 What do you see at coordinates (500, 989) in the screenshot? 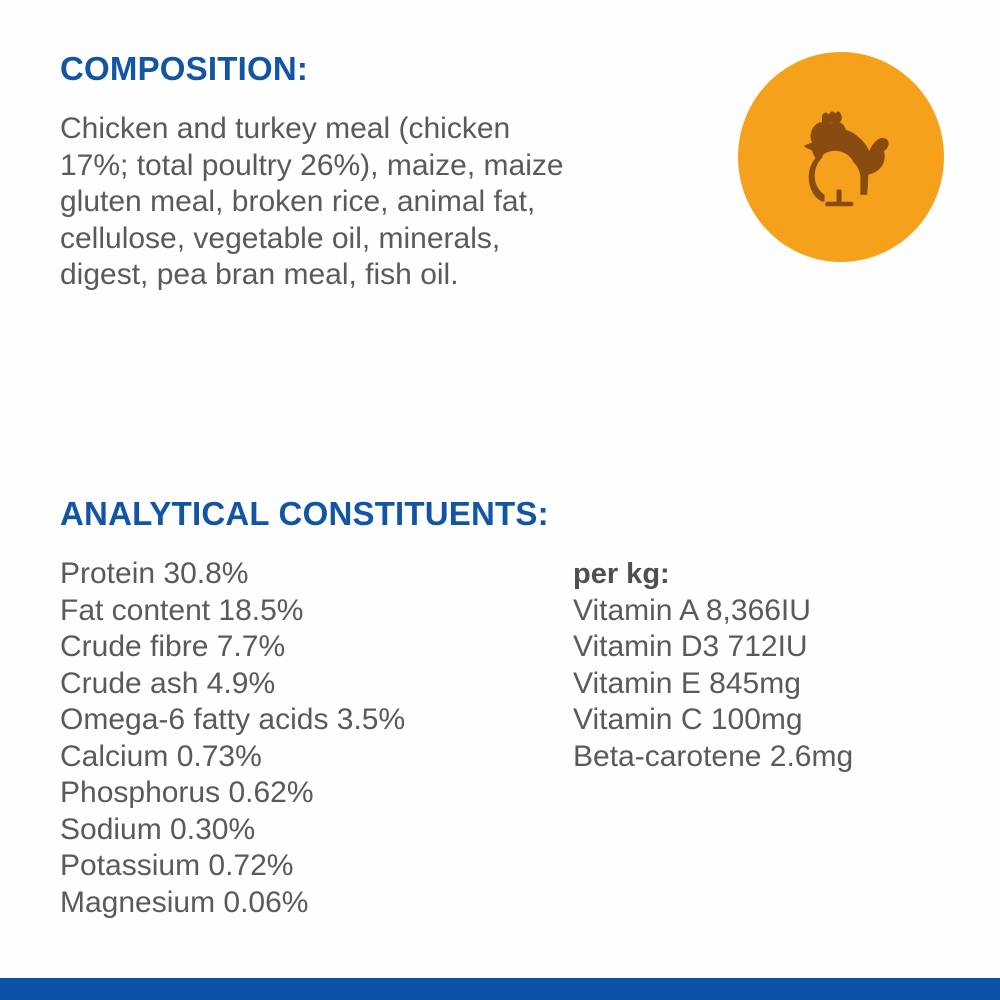
I see `bottom-blue-band` at bounding box center [500, 989].